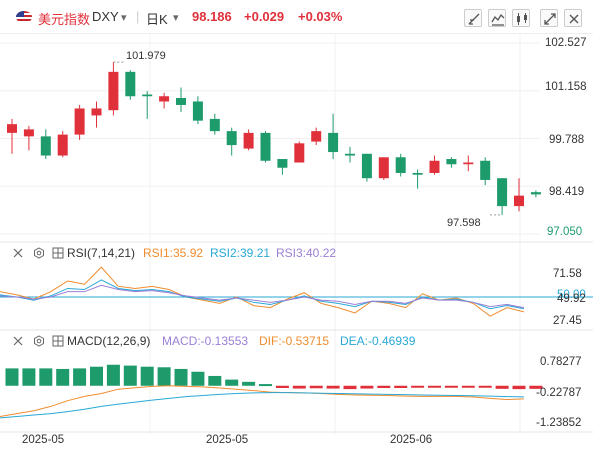 The width and height of the screenshot is (593, 455). What do you see at coordinates (573, 18) in the screenshot?
I see `close-icon` at bounding box center [573, 18].